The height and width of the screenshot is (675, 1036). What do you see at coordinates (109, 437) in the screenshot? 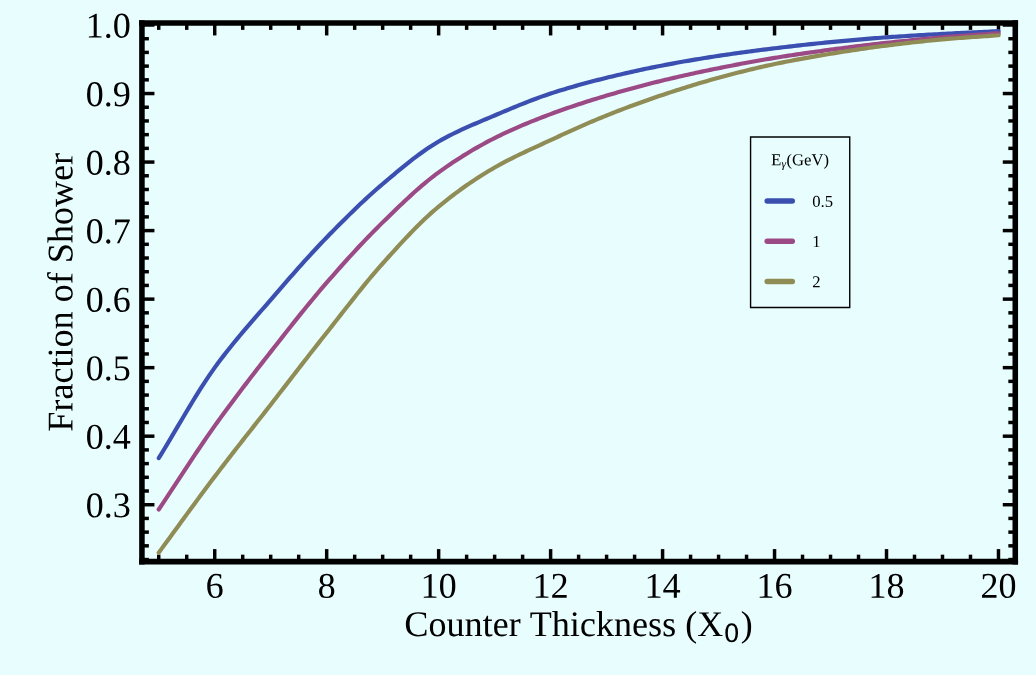
I see `y-tick-label: 0.4` at bounding box center [109, 437].